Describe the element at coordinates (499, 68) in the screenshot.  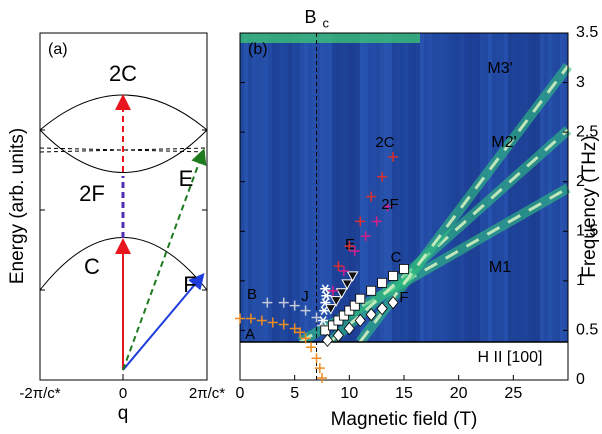
I see `mode-label: M3'` at that location.